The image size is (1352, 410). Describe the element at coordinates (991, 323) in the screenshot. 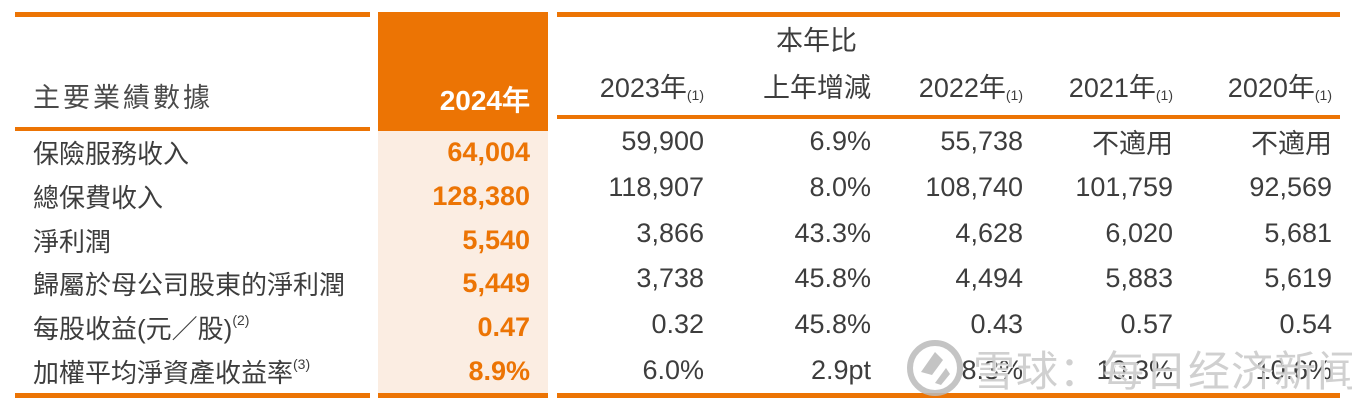

I see `table-row: 0.32 45.8% 0.43 0.57 0.54` at that location.